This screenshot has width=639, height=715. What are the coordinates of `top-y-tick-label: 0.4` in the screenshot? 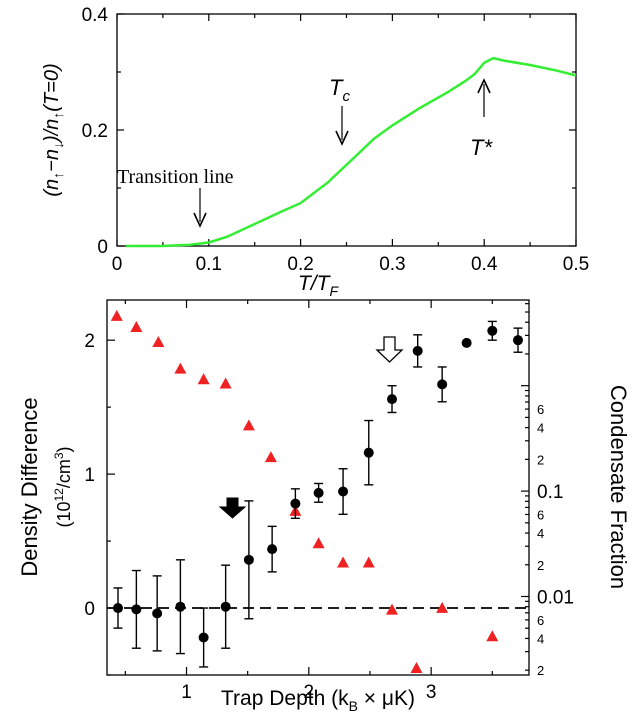 It's located at (95, 15).